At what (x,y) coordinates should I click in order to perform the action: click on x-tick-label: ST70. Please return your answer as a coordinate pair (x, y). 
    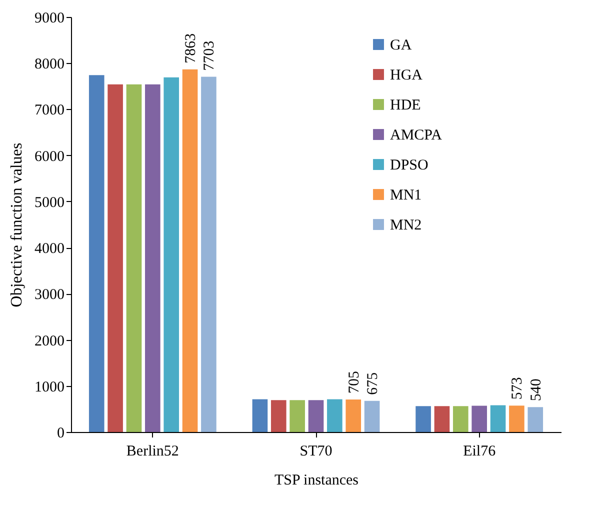
    Looking at the image, I should click on (316, 452).